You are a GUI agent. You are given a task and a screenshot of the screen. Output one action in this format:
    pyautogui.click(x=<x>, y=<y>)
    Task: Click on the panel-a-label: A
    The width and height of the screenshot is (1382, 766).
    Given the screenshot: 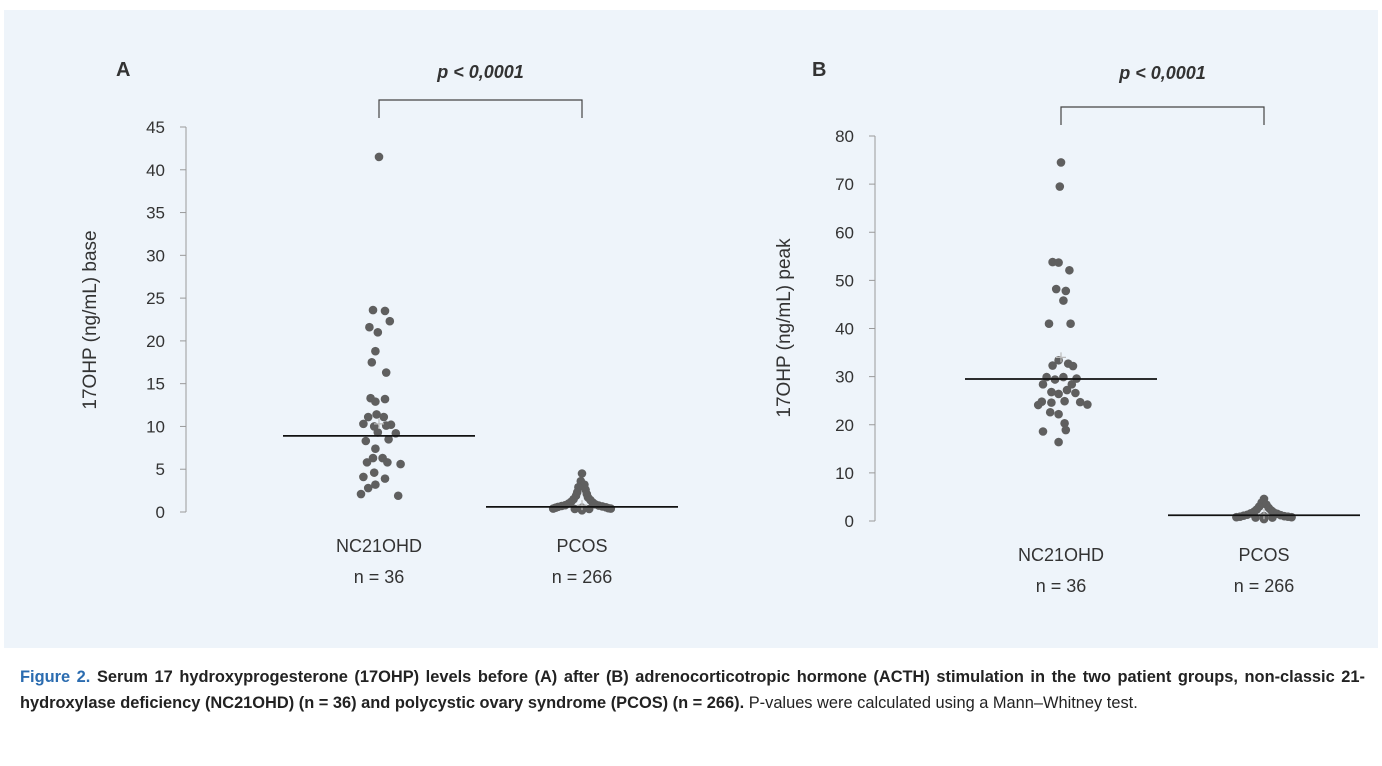 What is the action you would take?
    pyautogui.click(x=123, y=70)
    